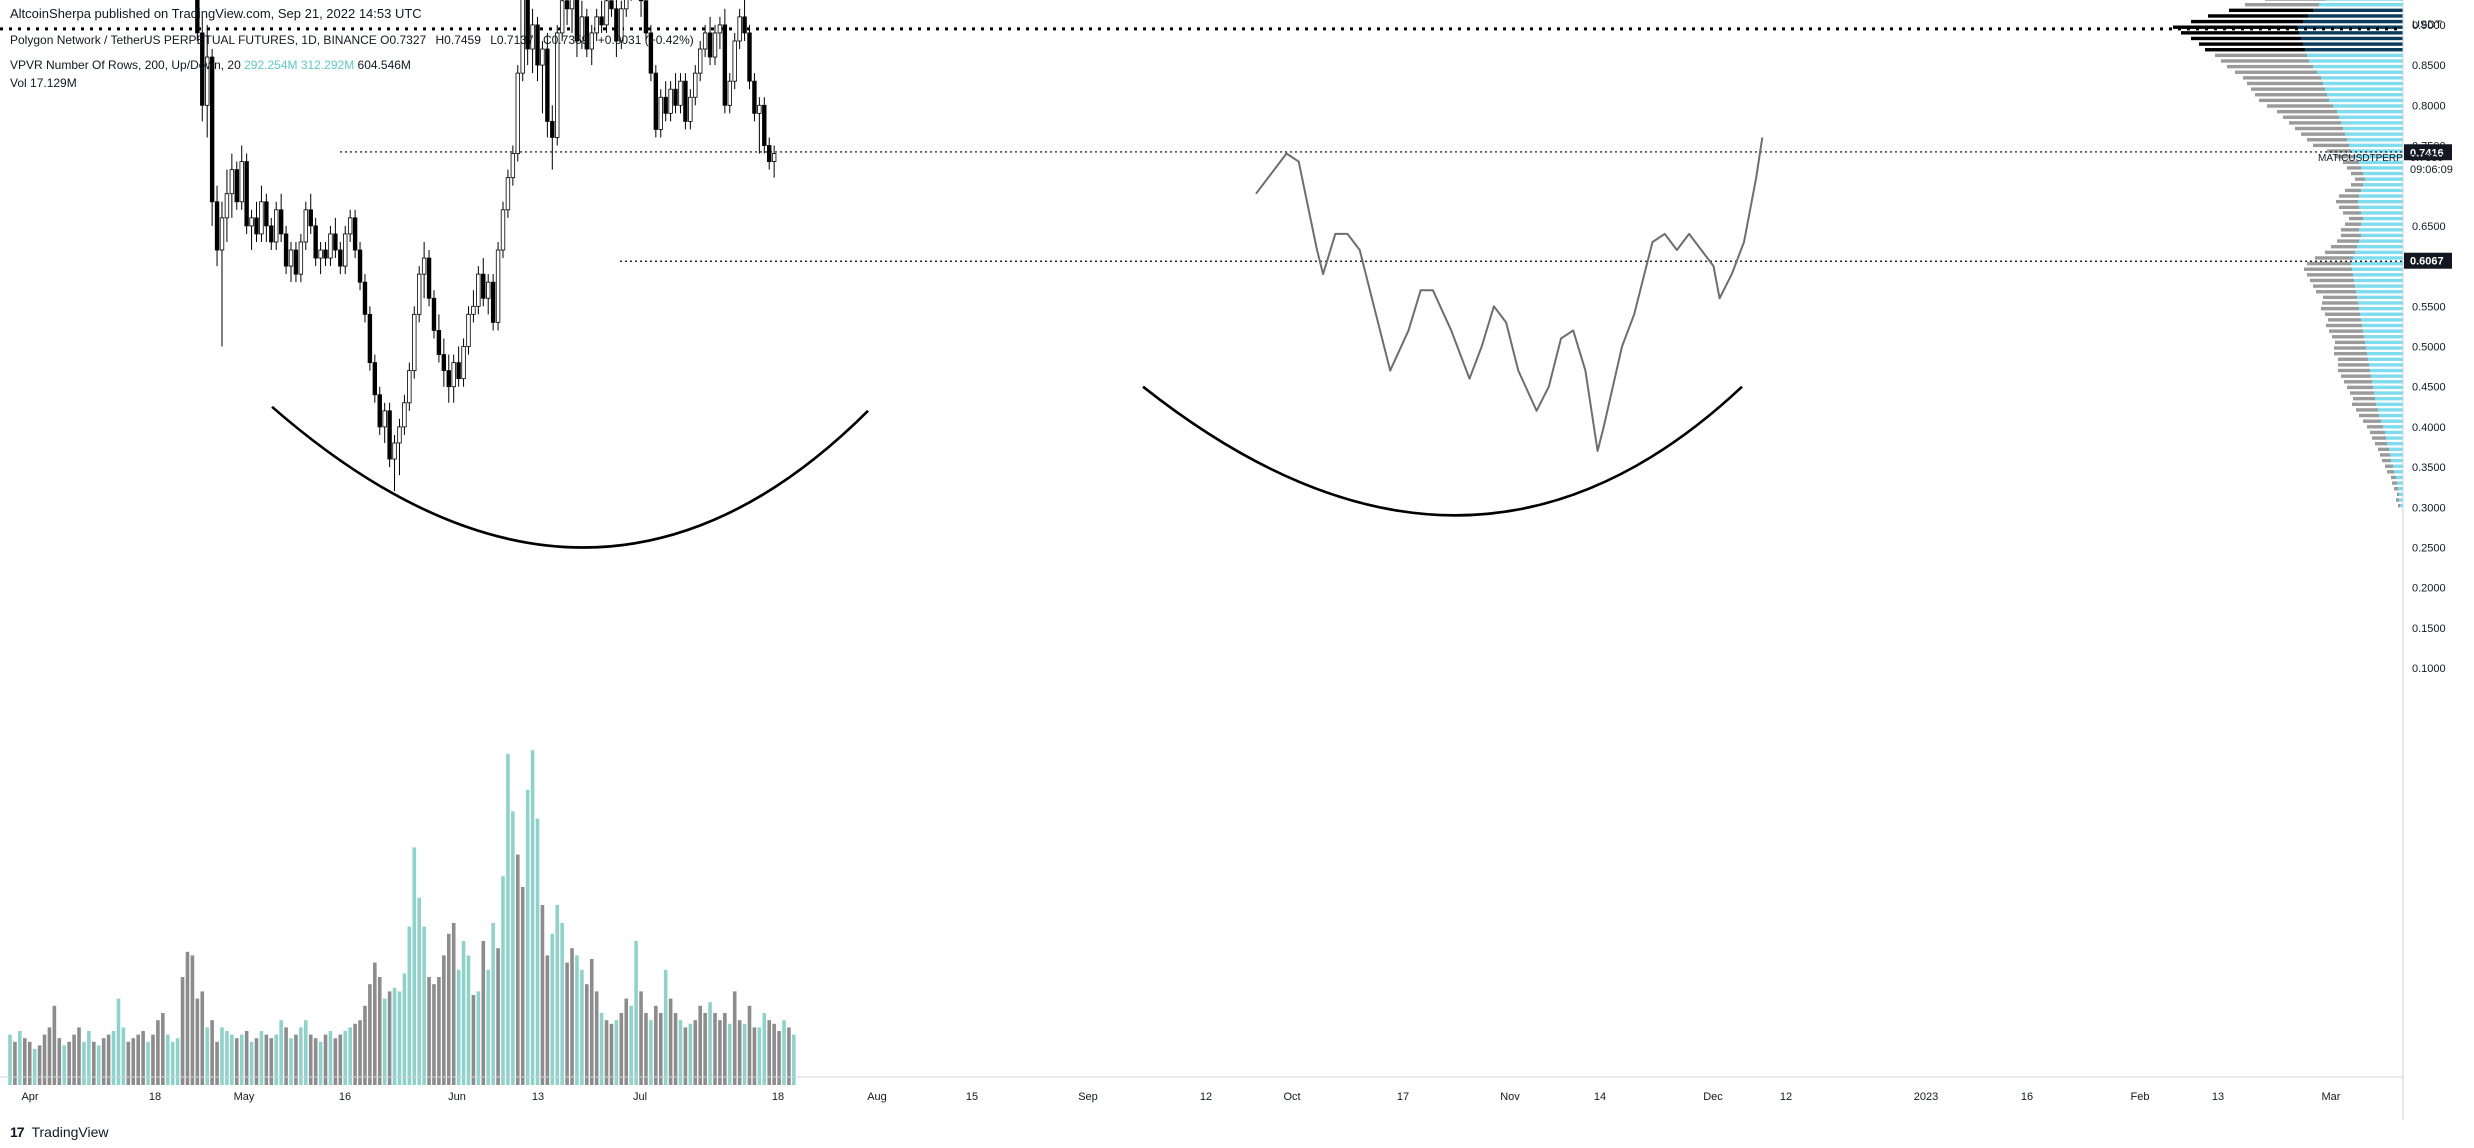 This screenshot has height=1148, width=2474. I want to click on volume-legend: Vol 17.129M, so click(43, 83).